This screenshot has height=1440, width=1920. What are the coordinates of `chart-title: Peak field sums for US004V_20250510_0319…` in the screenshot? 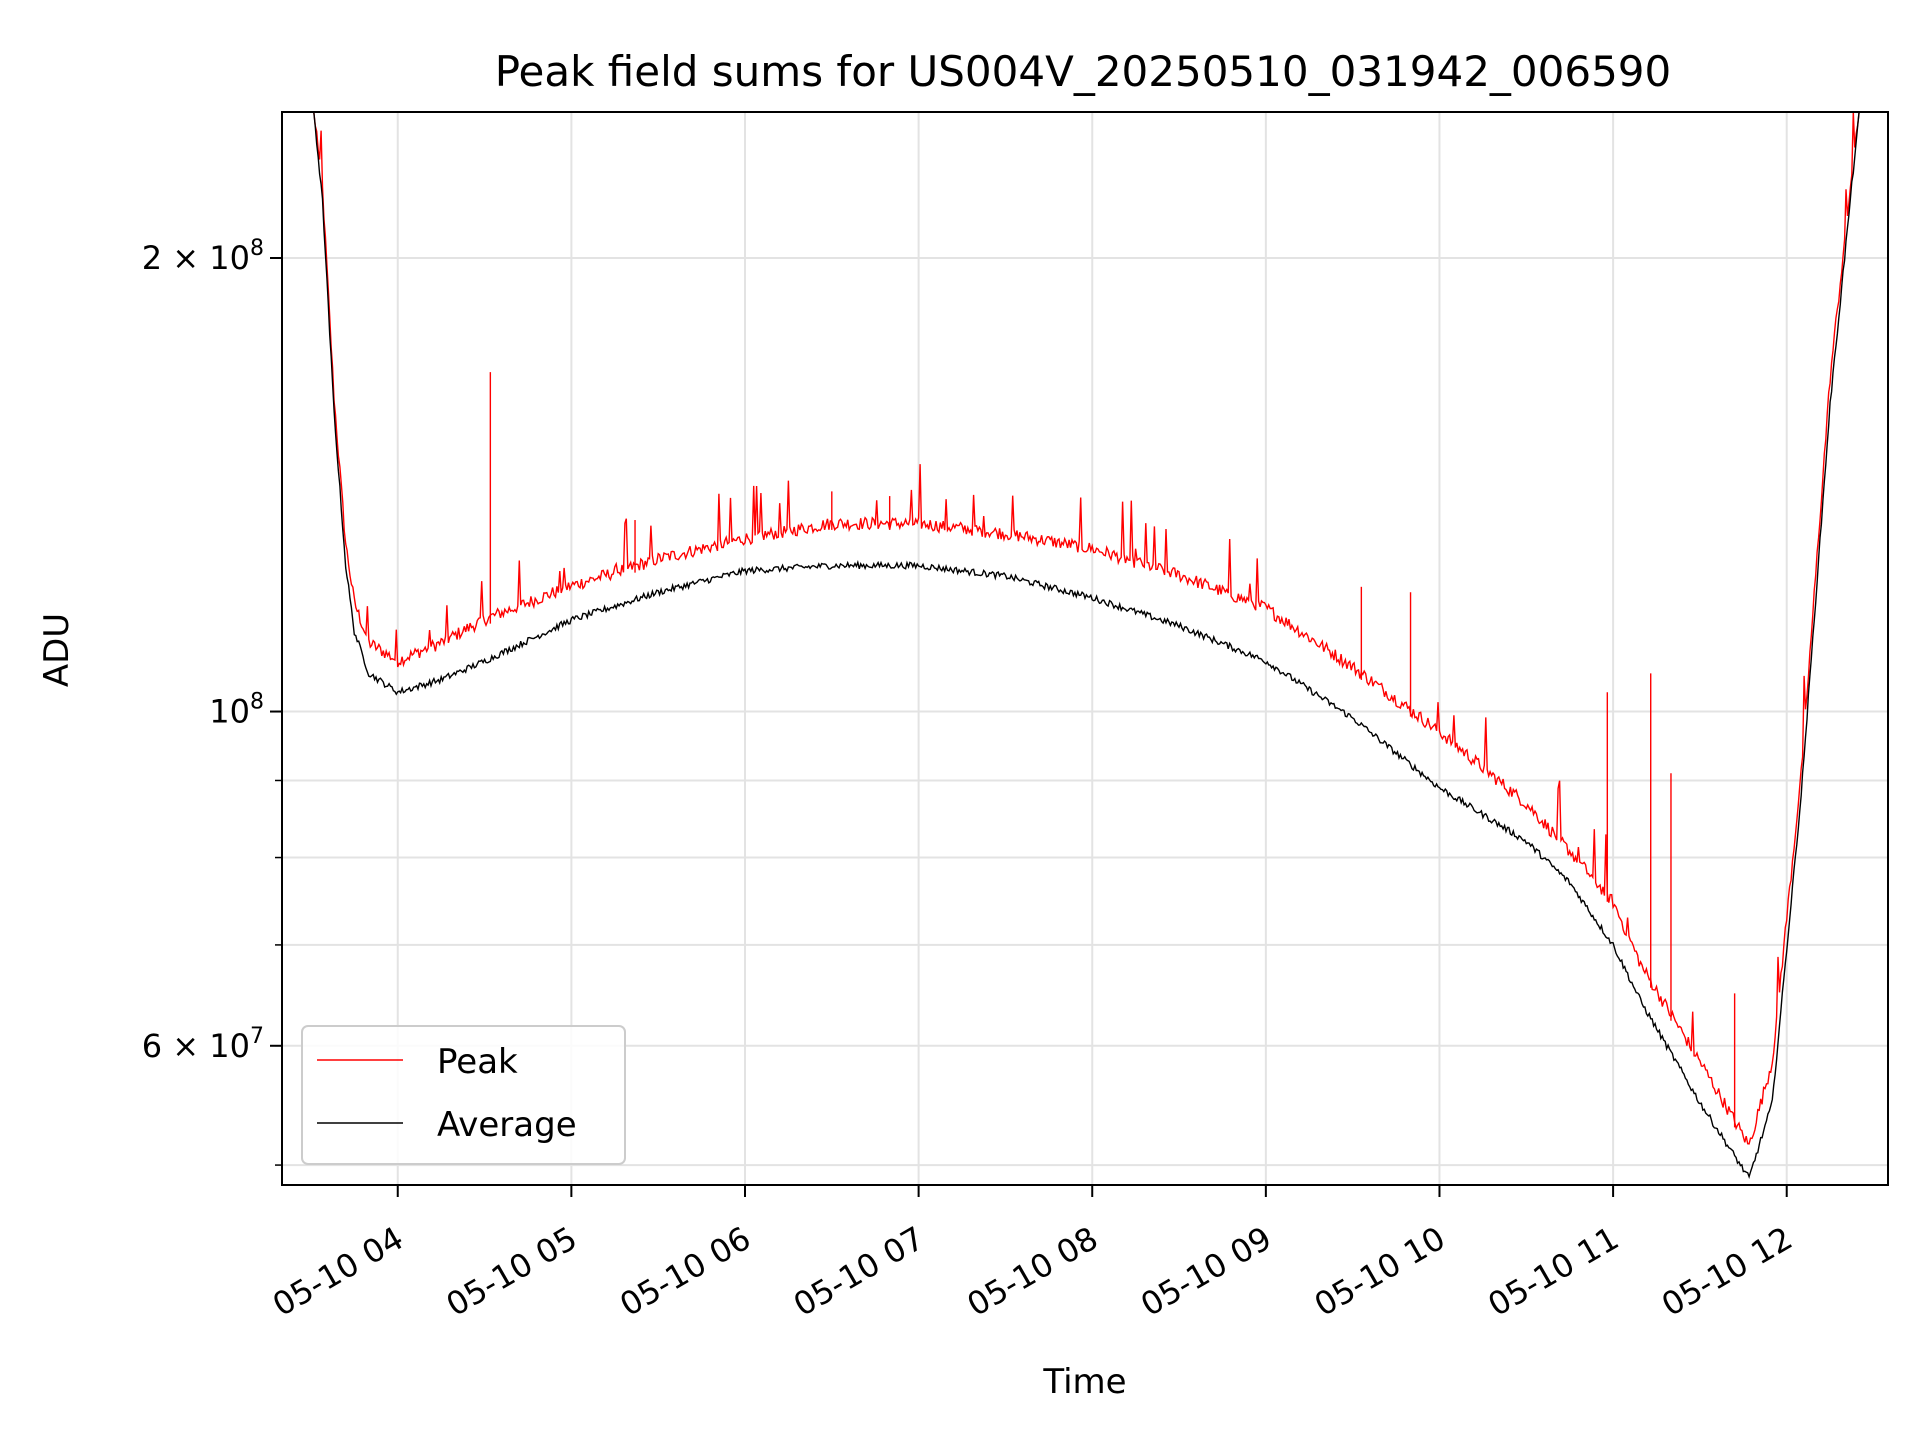 It's located at (1083, 71).